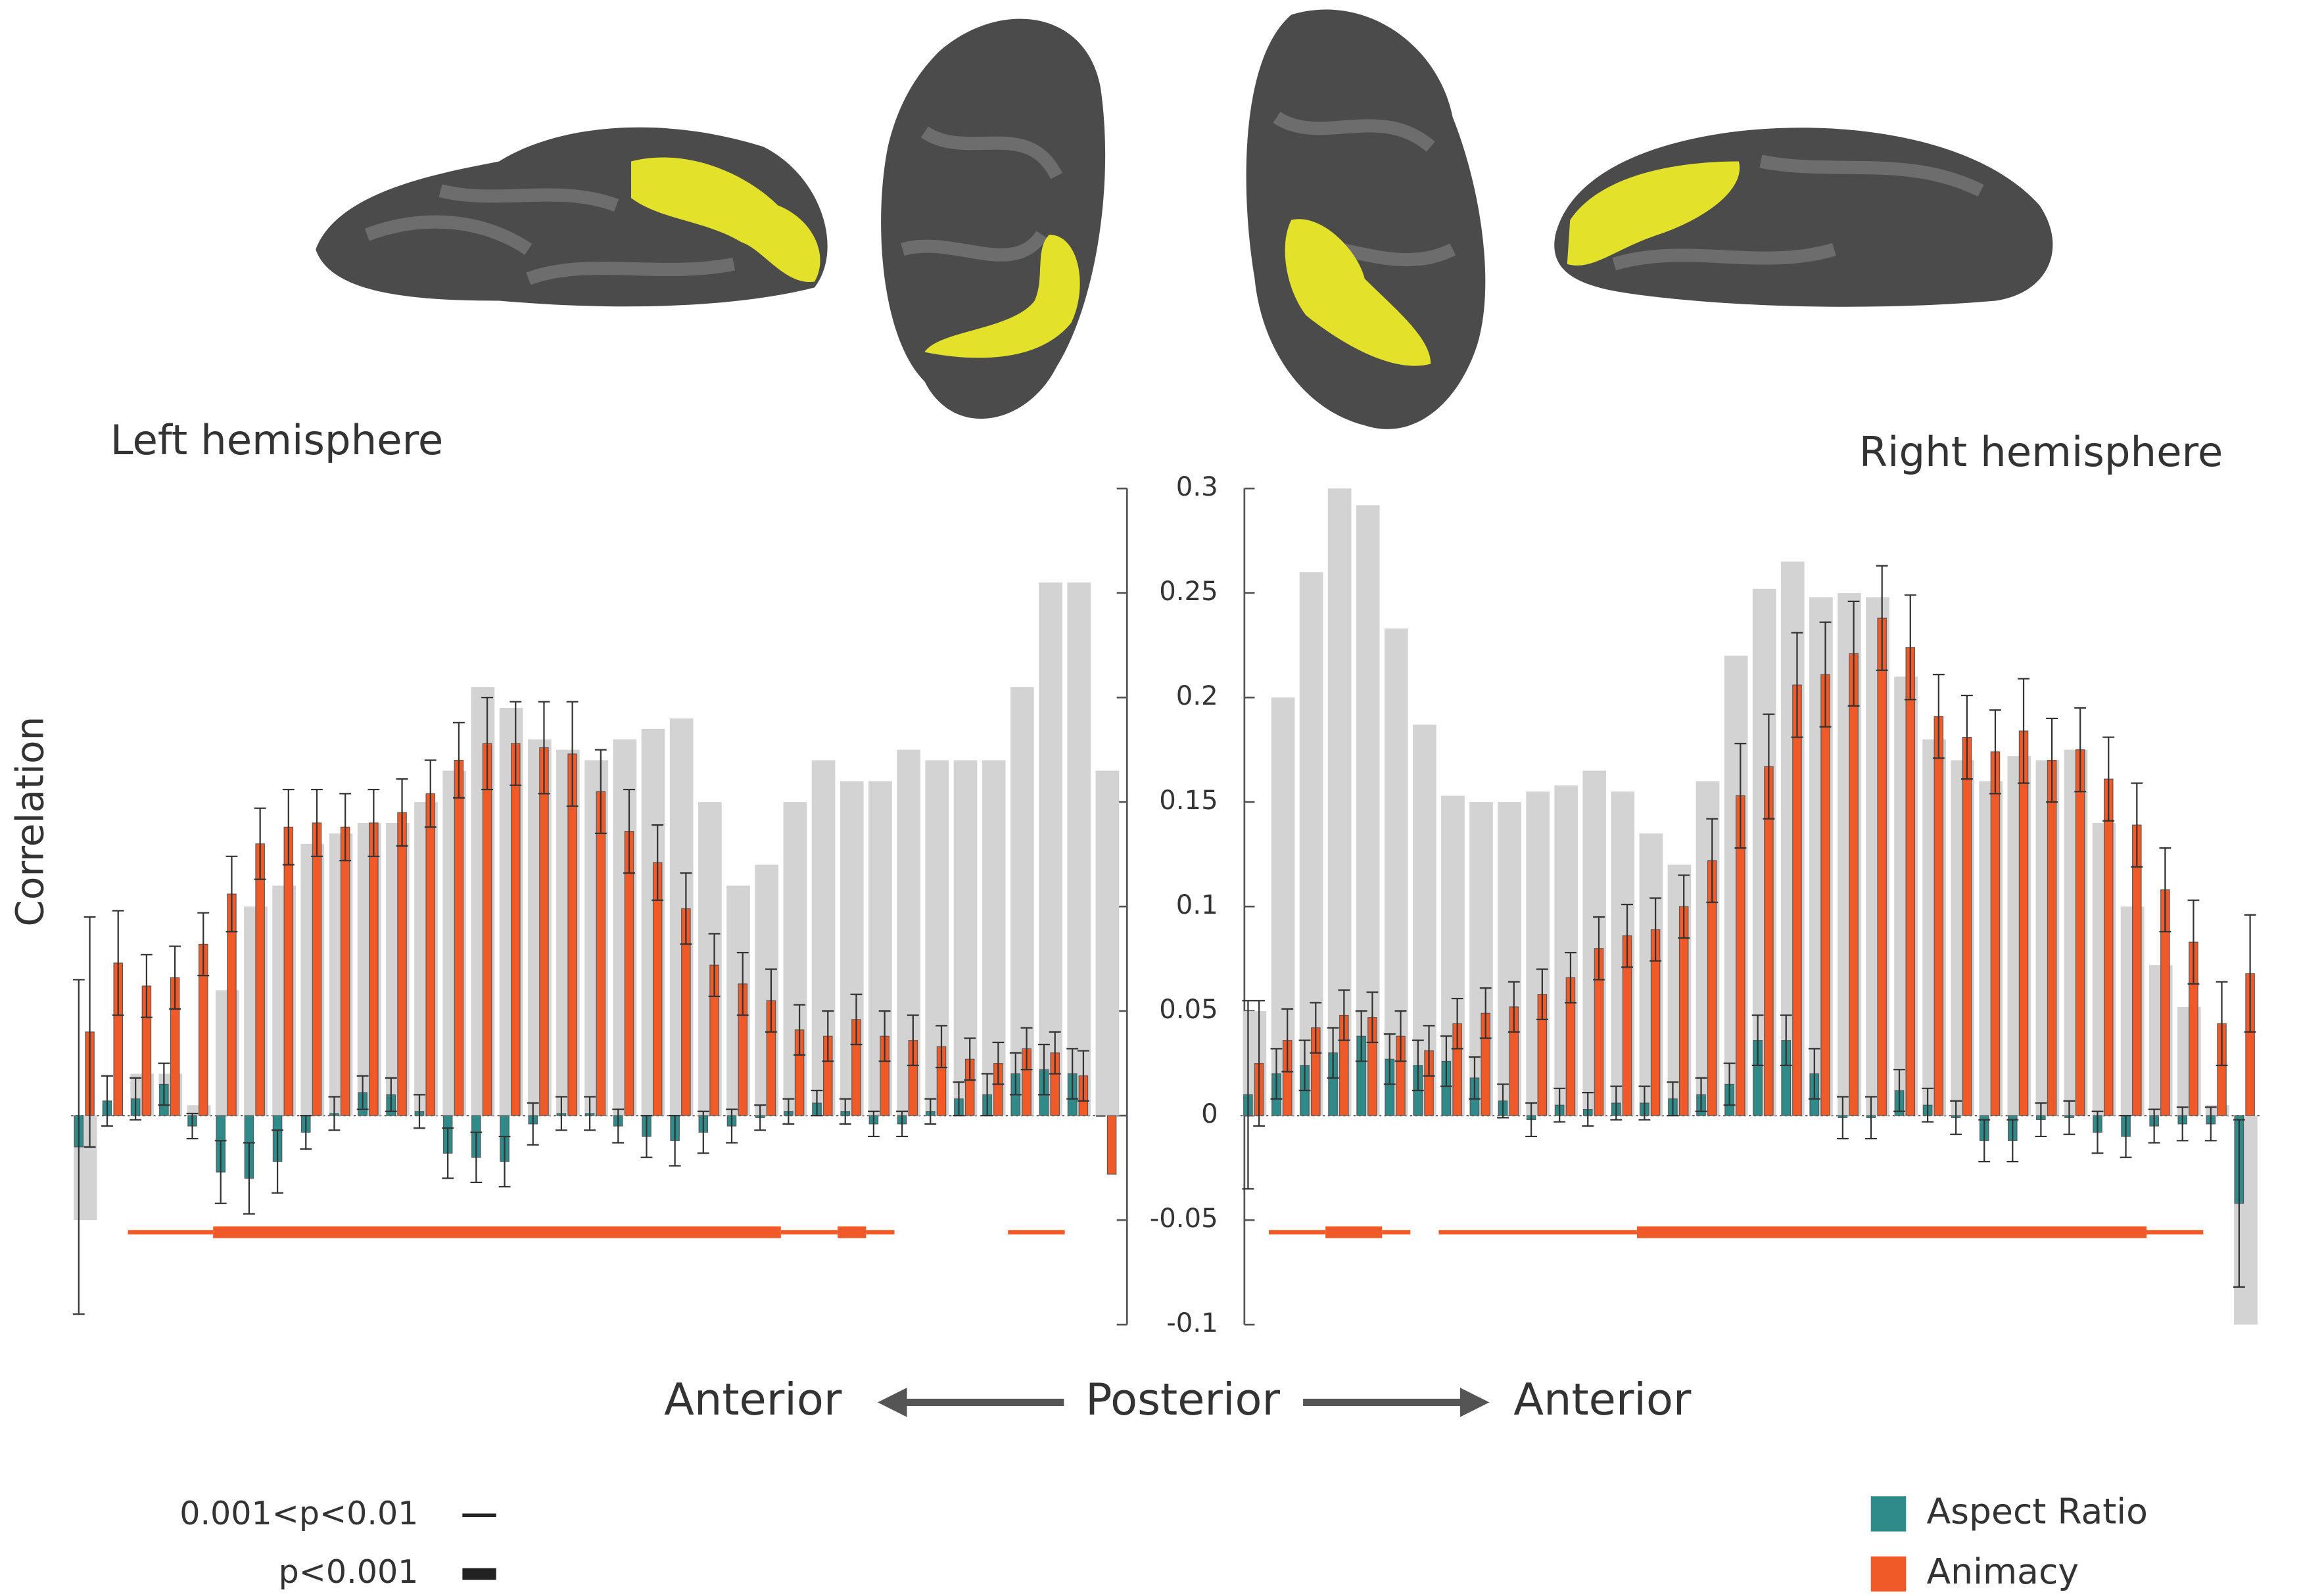 The width and height of the screenshot is (2301, 1596). Describe the element at coordinates (1188, 1010) in the screenshot. I see `y-tick-label: 0.05` at that location.